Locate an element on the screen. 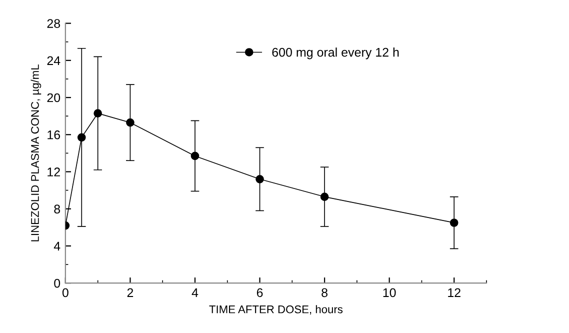 The height and width of the screenshot is (333, 569). y-tick-label: 12 is located at coordinates (54, 172).